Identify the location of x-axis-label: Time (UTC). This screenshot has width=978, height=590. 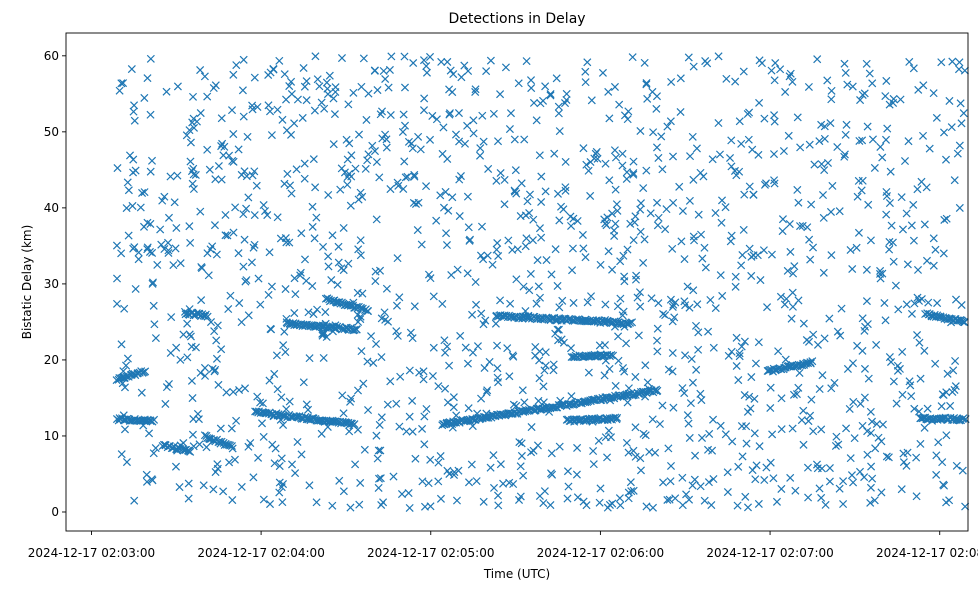
(516, 574).